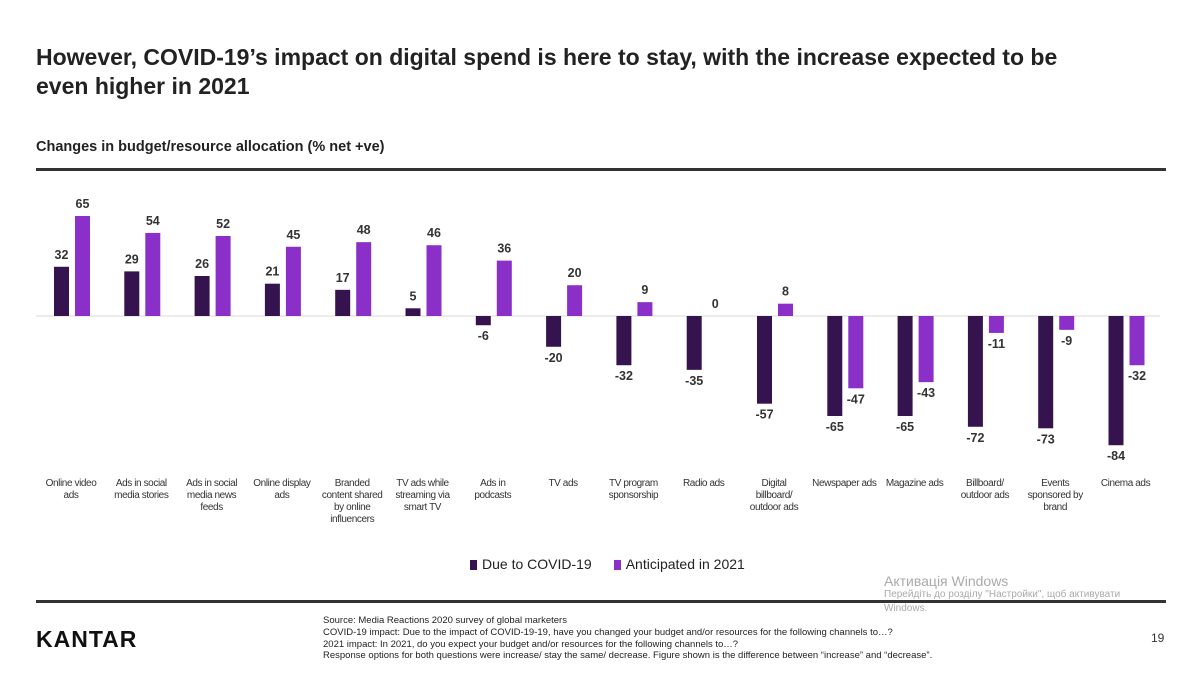 The width and height of the screenshot is (1200, 675). Describe the element at coordinates (153, 221) in the screenshot. I see `data-label: 54` at that location.